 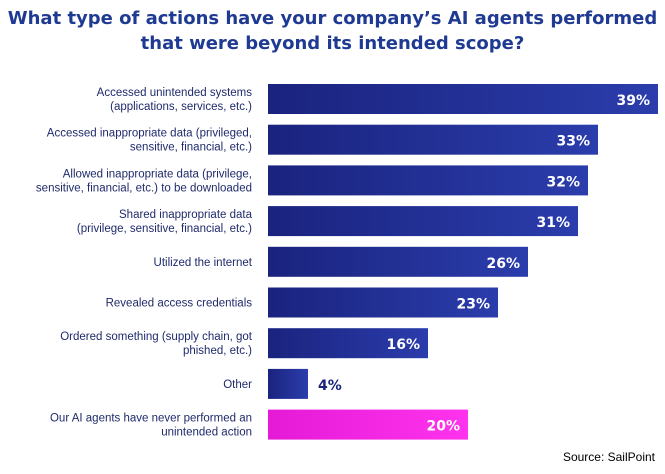 I want to click on value-label: 33%, so click(x=573, y=142).